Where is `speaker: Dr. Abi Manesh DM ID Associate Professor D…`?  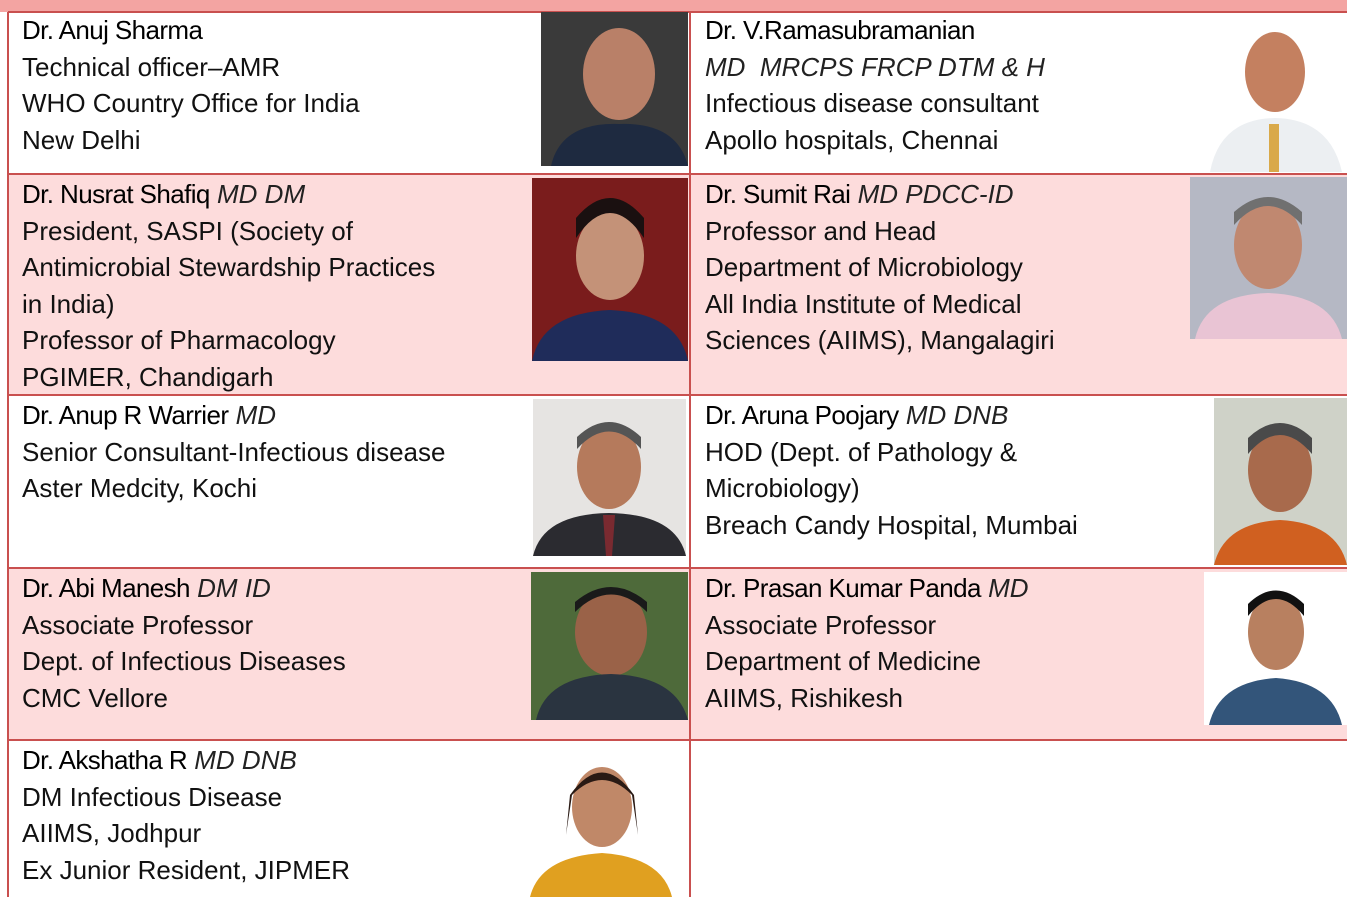 speaker: Dr. Abi Manesh DM ID Associate Professor D… is located at coordinates (184, 643).